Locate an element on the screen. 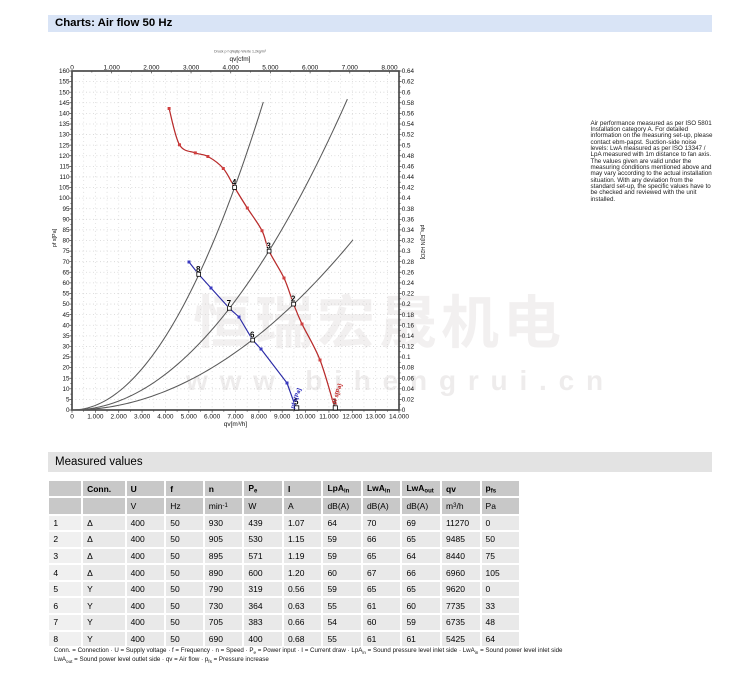 This screenshot has height=675, width=750. svg-text: 0.42 is located at coordinates (408, 188).